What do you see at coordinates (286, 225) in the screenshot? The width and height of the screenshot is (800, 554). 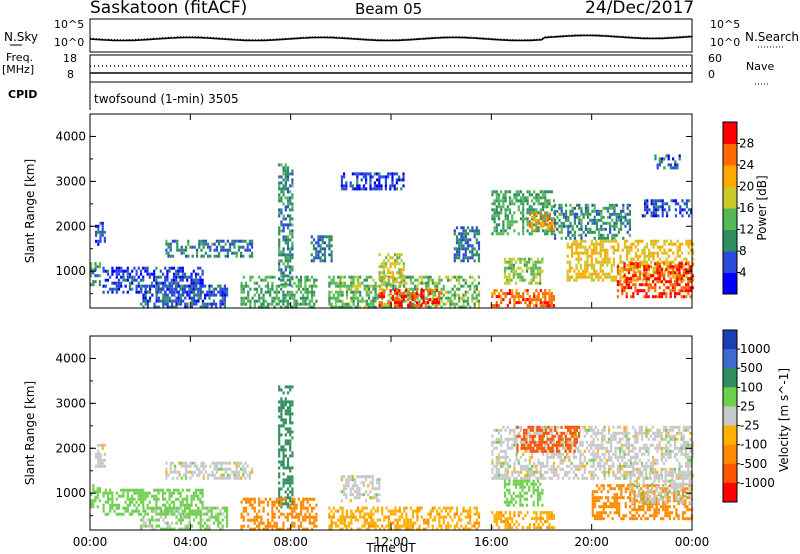 I see `power-region` at bounding box center [286, 225].